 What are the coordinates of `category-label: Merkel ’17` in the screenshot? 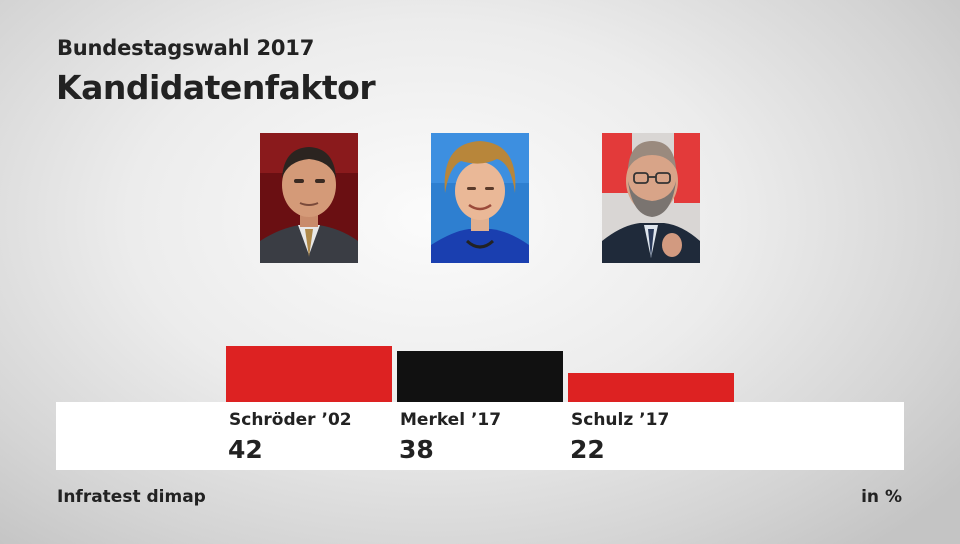 It's located at (451, 420).